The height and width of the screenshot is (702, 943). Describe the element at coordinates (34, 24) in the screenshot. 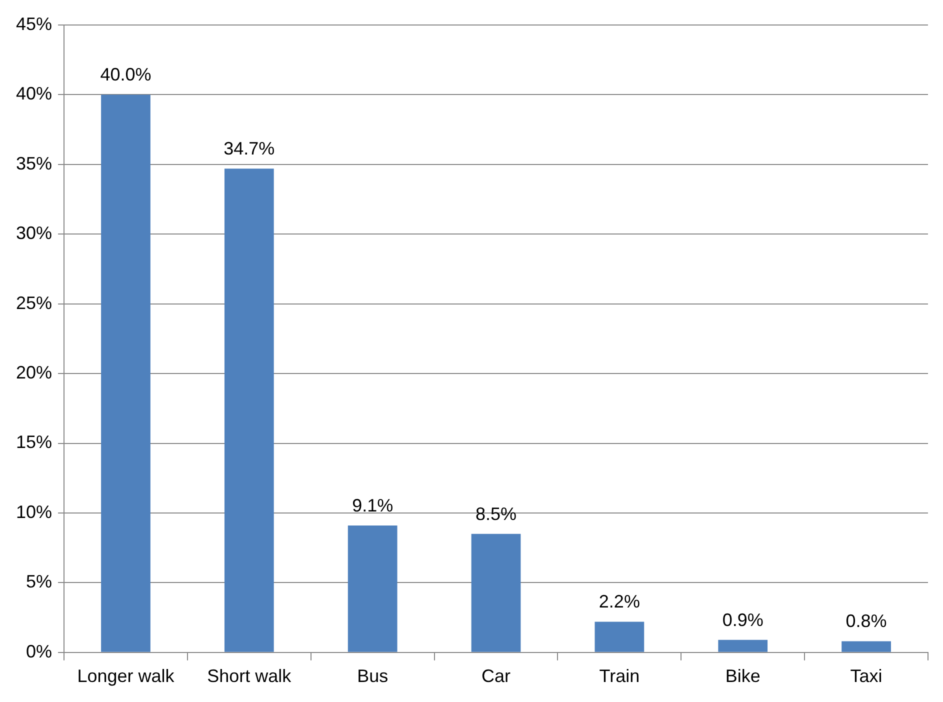

I see `y-tick-label: 45%` at that location.